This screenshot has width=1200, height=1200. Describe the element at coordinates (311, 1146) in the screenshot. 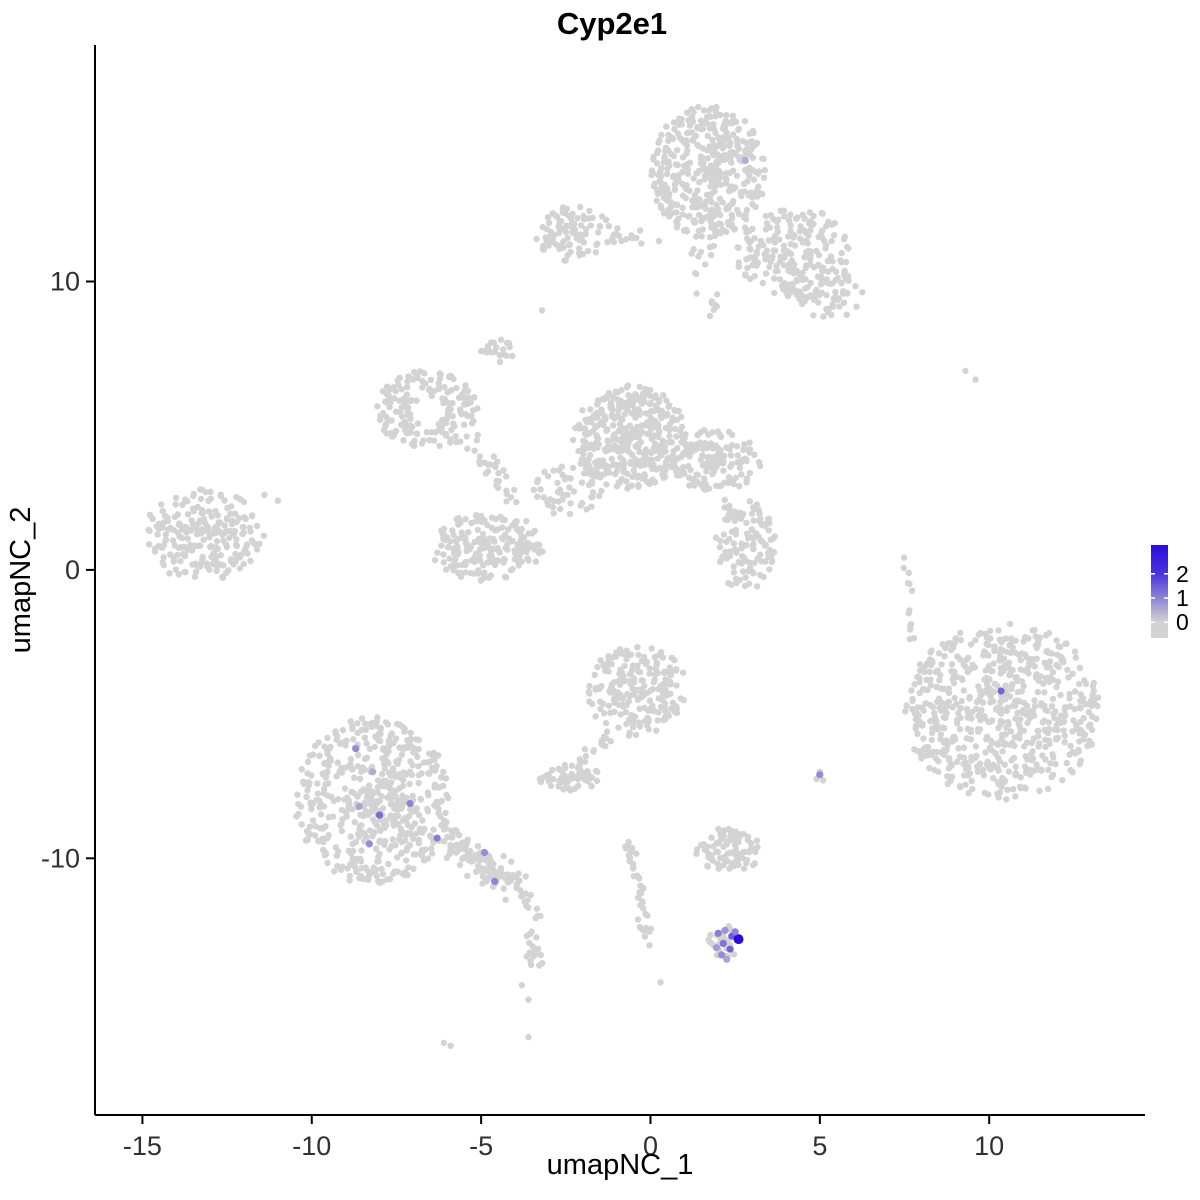

I see `x-tick-label: -10` at that location.